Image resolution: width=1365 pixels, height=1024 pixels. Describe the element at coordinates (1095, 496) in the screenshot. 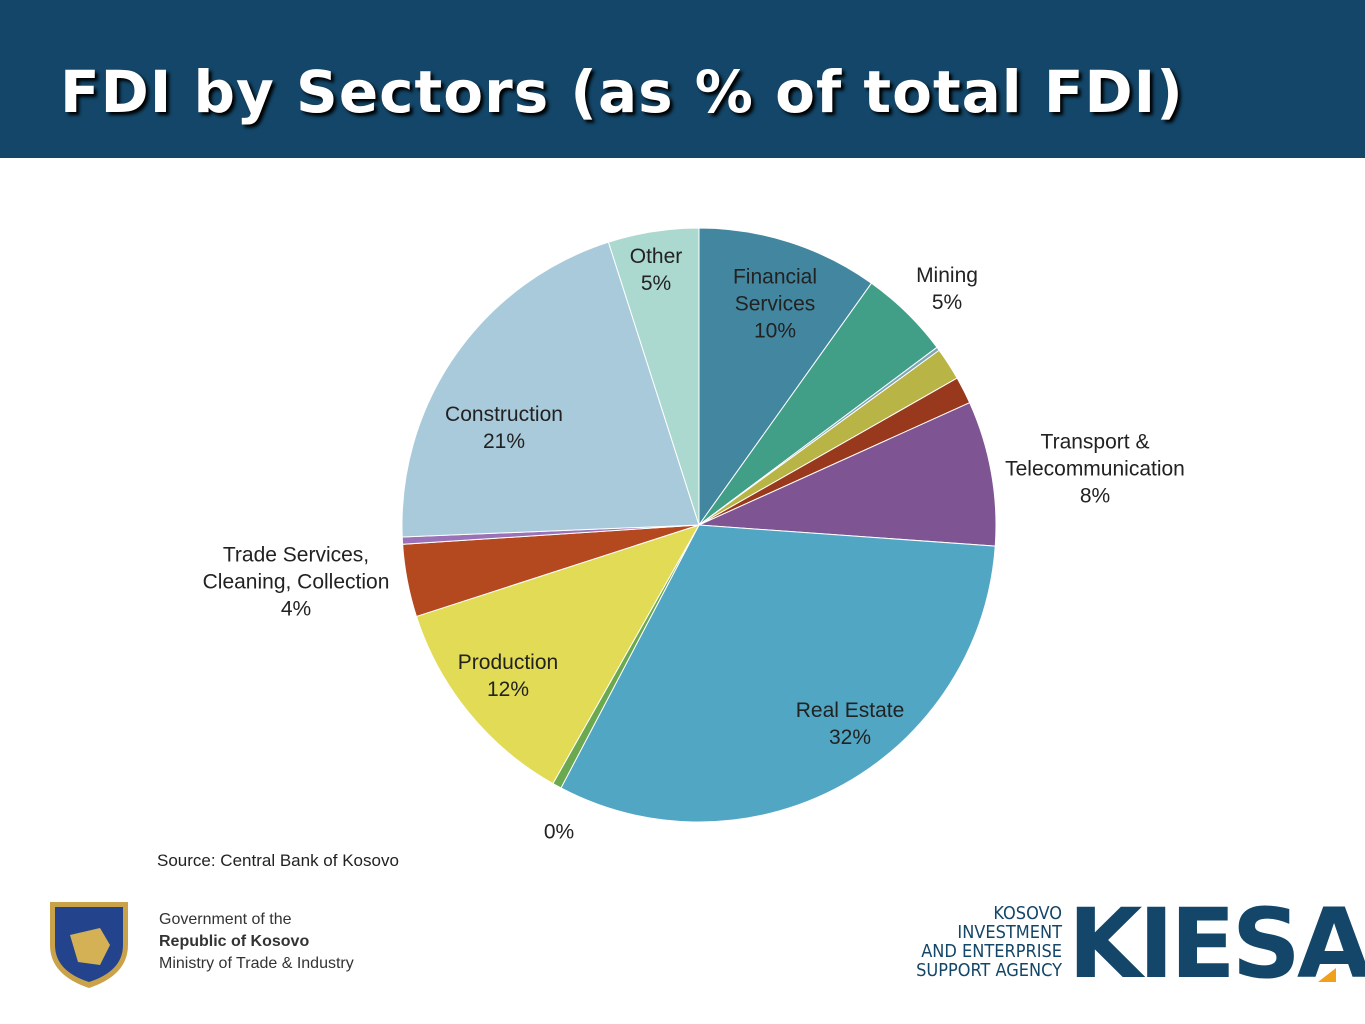

I see `slice-value: 8%` at that location.